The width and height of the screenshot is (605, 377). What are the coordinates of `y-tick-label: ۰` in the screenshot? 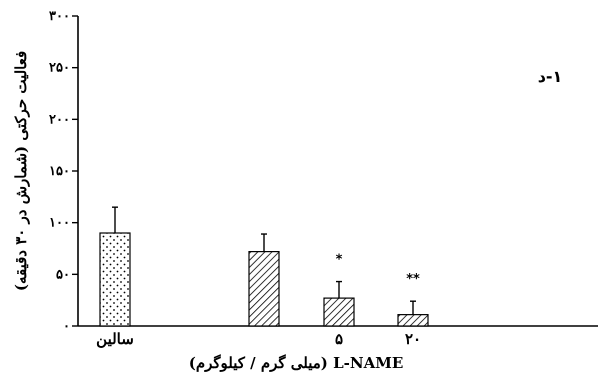 It's located at (66, 326).